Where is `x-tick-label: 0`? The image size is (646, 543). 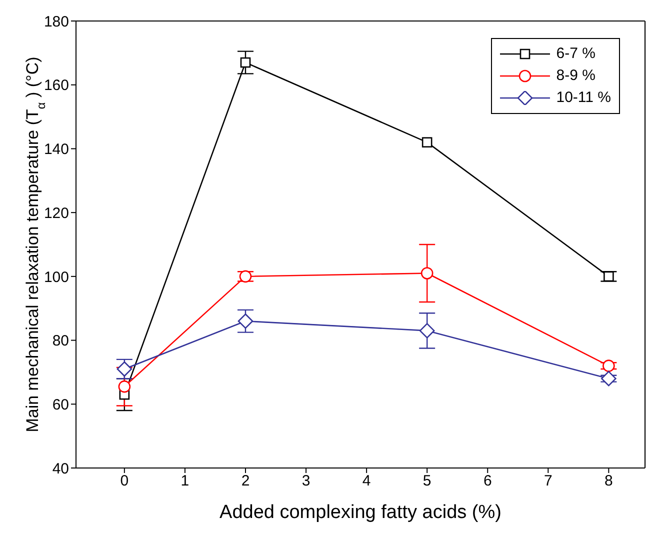
x-tick-label: 0 is located at coordinates (124, 481).